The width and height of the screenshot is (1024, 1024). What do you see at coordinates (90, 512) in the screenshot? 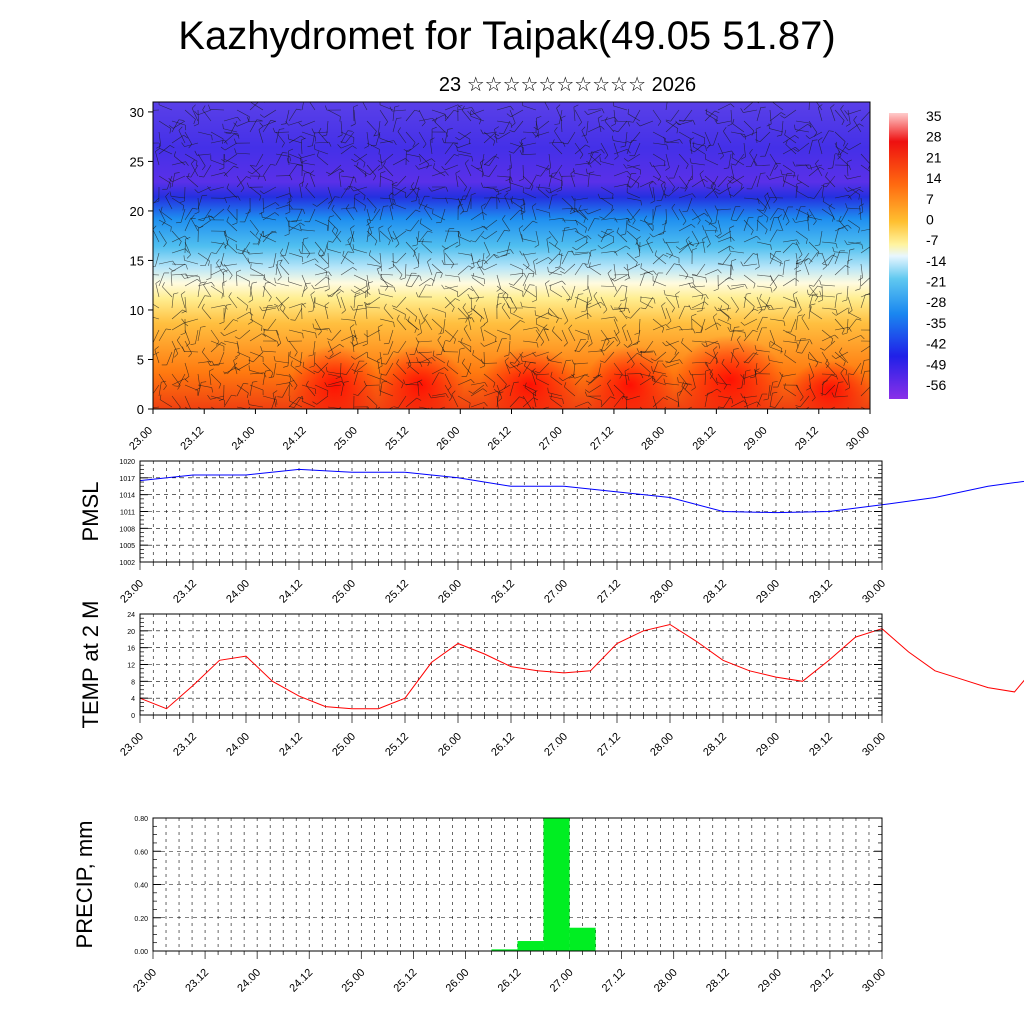
I see `y-axis-title: PMSL` at bounding box center [90, 512].